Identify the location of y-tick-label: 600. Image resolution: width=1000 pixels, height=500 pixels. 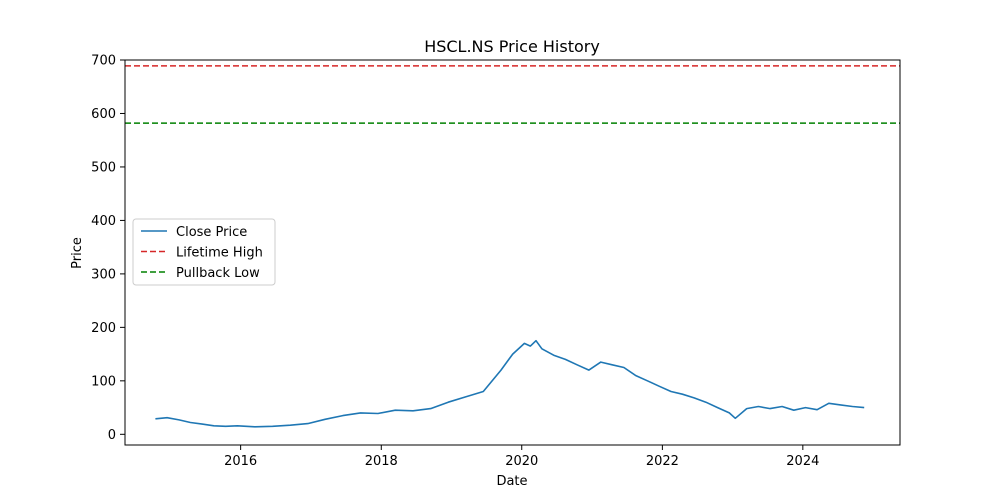
(103, 114).